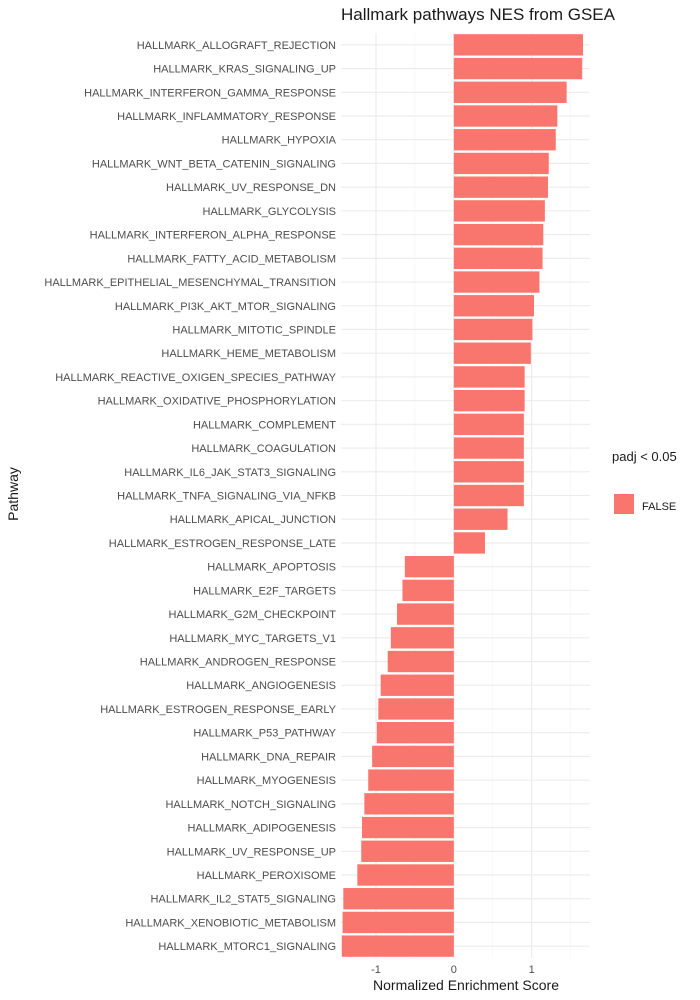 The width and height of the screenshot is (700, 1000). Describe the element at coordinates (236, 46) in the screenshot. I see `y-tick-label: HALLMARK_ALLOGRAFT_REJECTION` at that location.